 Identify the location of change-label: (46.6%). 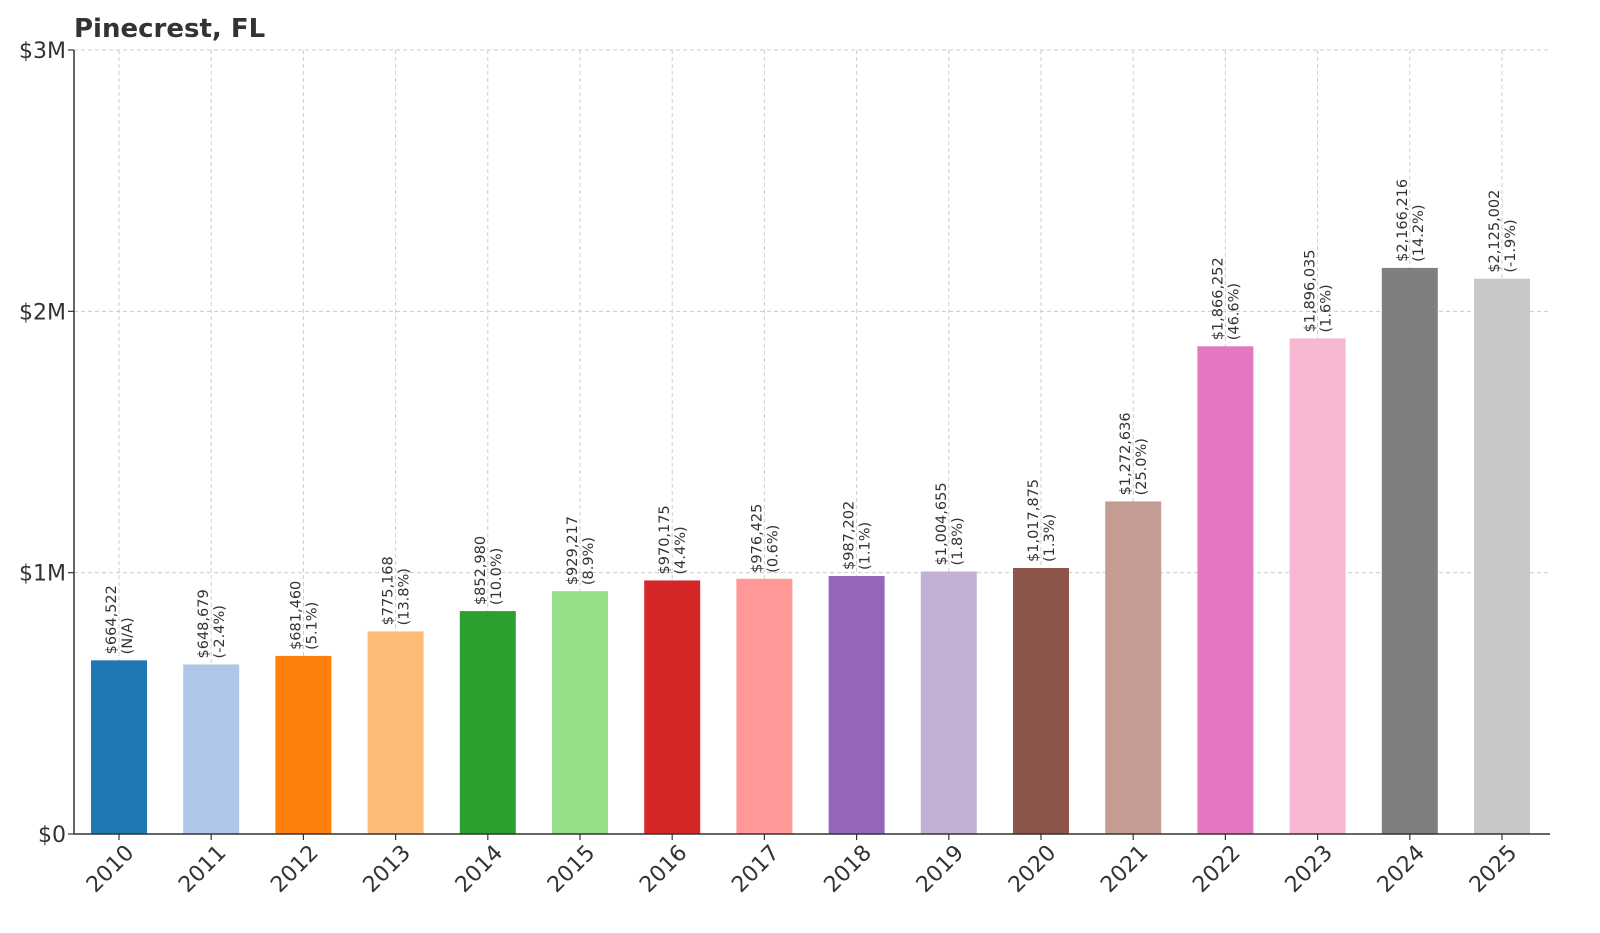
(1234, 311).